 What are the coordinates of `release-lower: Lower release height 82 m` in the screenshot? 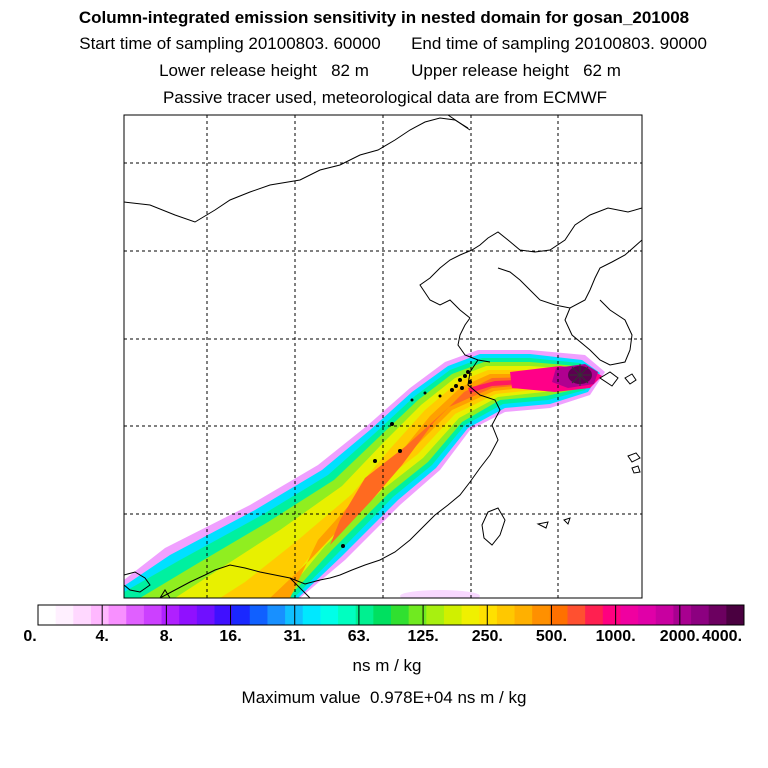 It's located at (264, 70).